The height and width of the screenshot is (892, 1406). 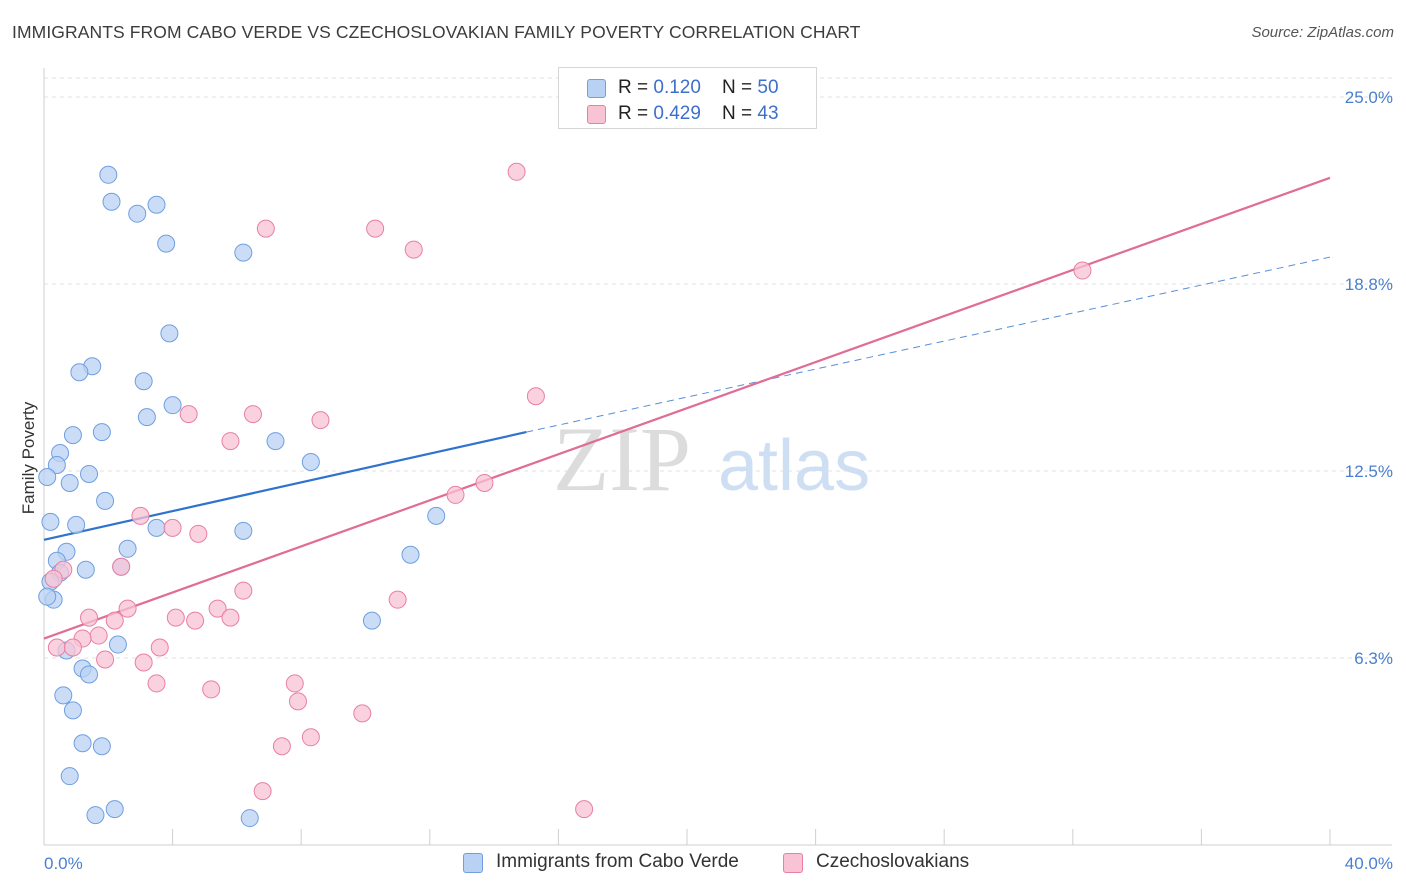 What do you see at coordinates (768, 113) in the screenshot?
I see `n-value: 43` at bounding box center [768, 113].